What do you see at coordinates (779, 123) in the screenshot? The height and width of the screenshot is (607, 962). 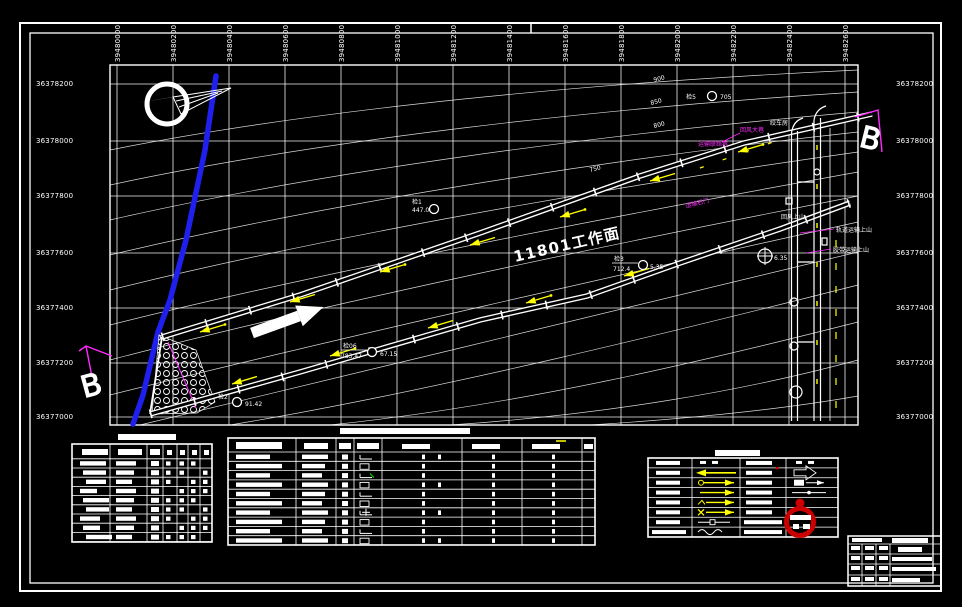 I see `roadway-label: 绞车房` at bounding box center [779, 123].